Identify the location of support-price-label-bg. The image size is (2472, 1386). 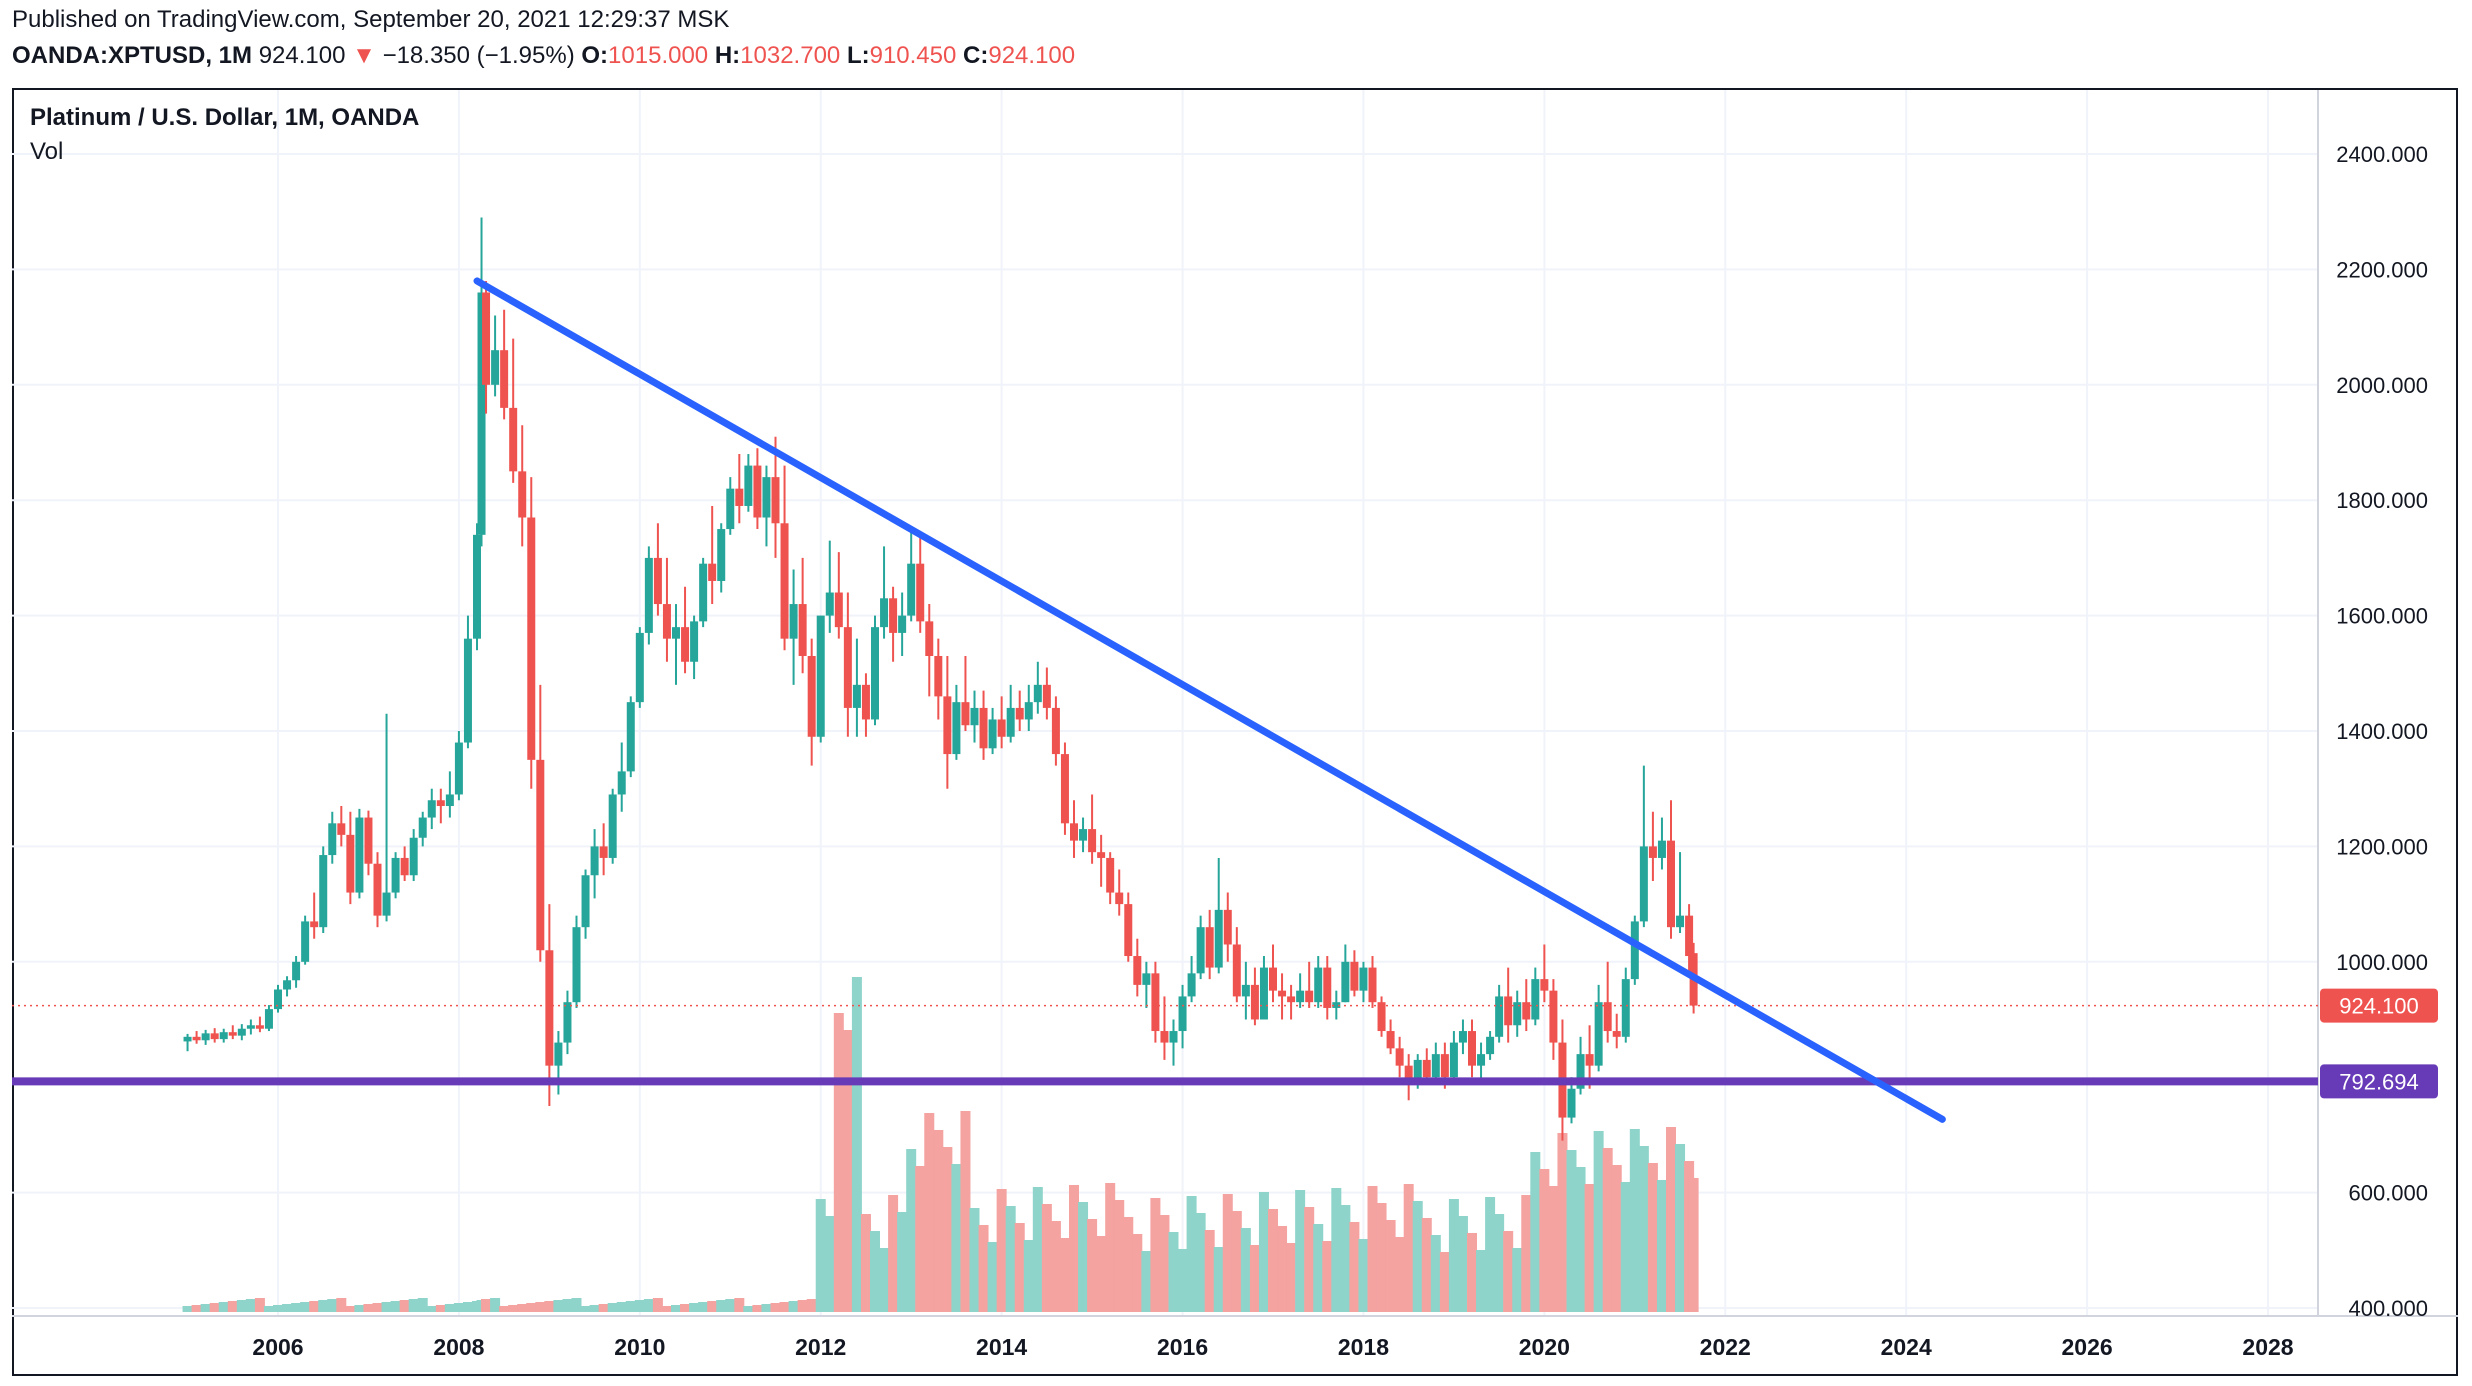
(2379, 1081).